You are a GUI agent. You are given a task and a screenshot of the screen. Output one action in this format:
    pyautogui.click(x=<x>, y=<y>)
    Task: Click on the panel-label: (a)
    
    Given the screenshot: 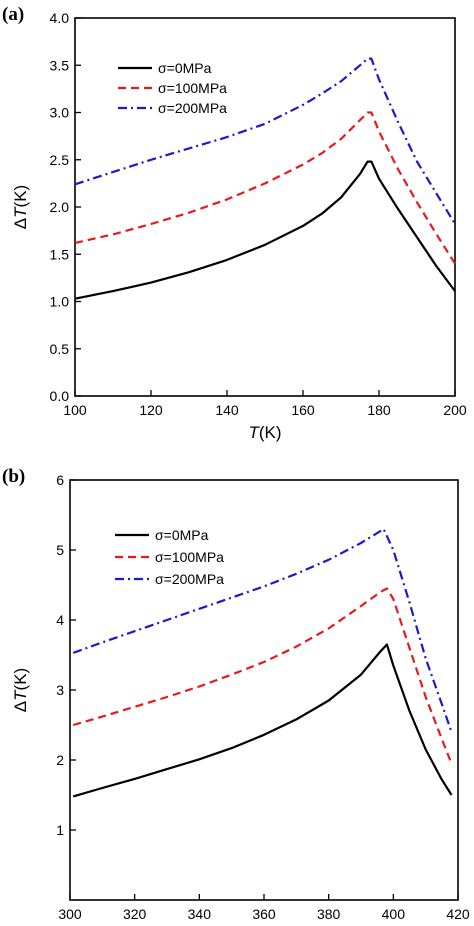 What is the action you would take?
    pyautogui.click(x=13, y=14)
    